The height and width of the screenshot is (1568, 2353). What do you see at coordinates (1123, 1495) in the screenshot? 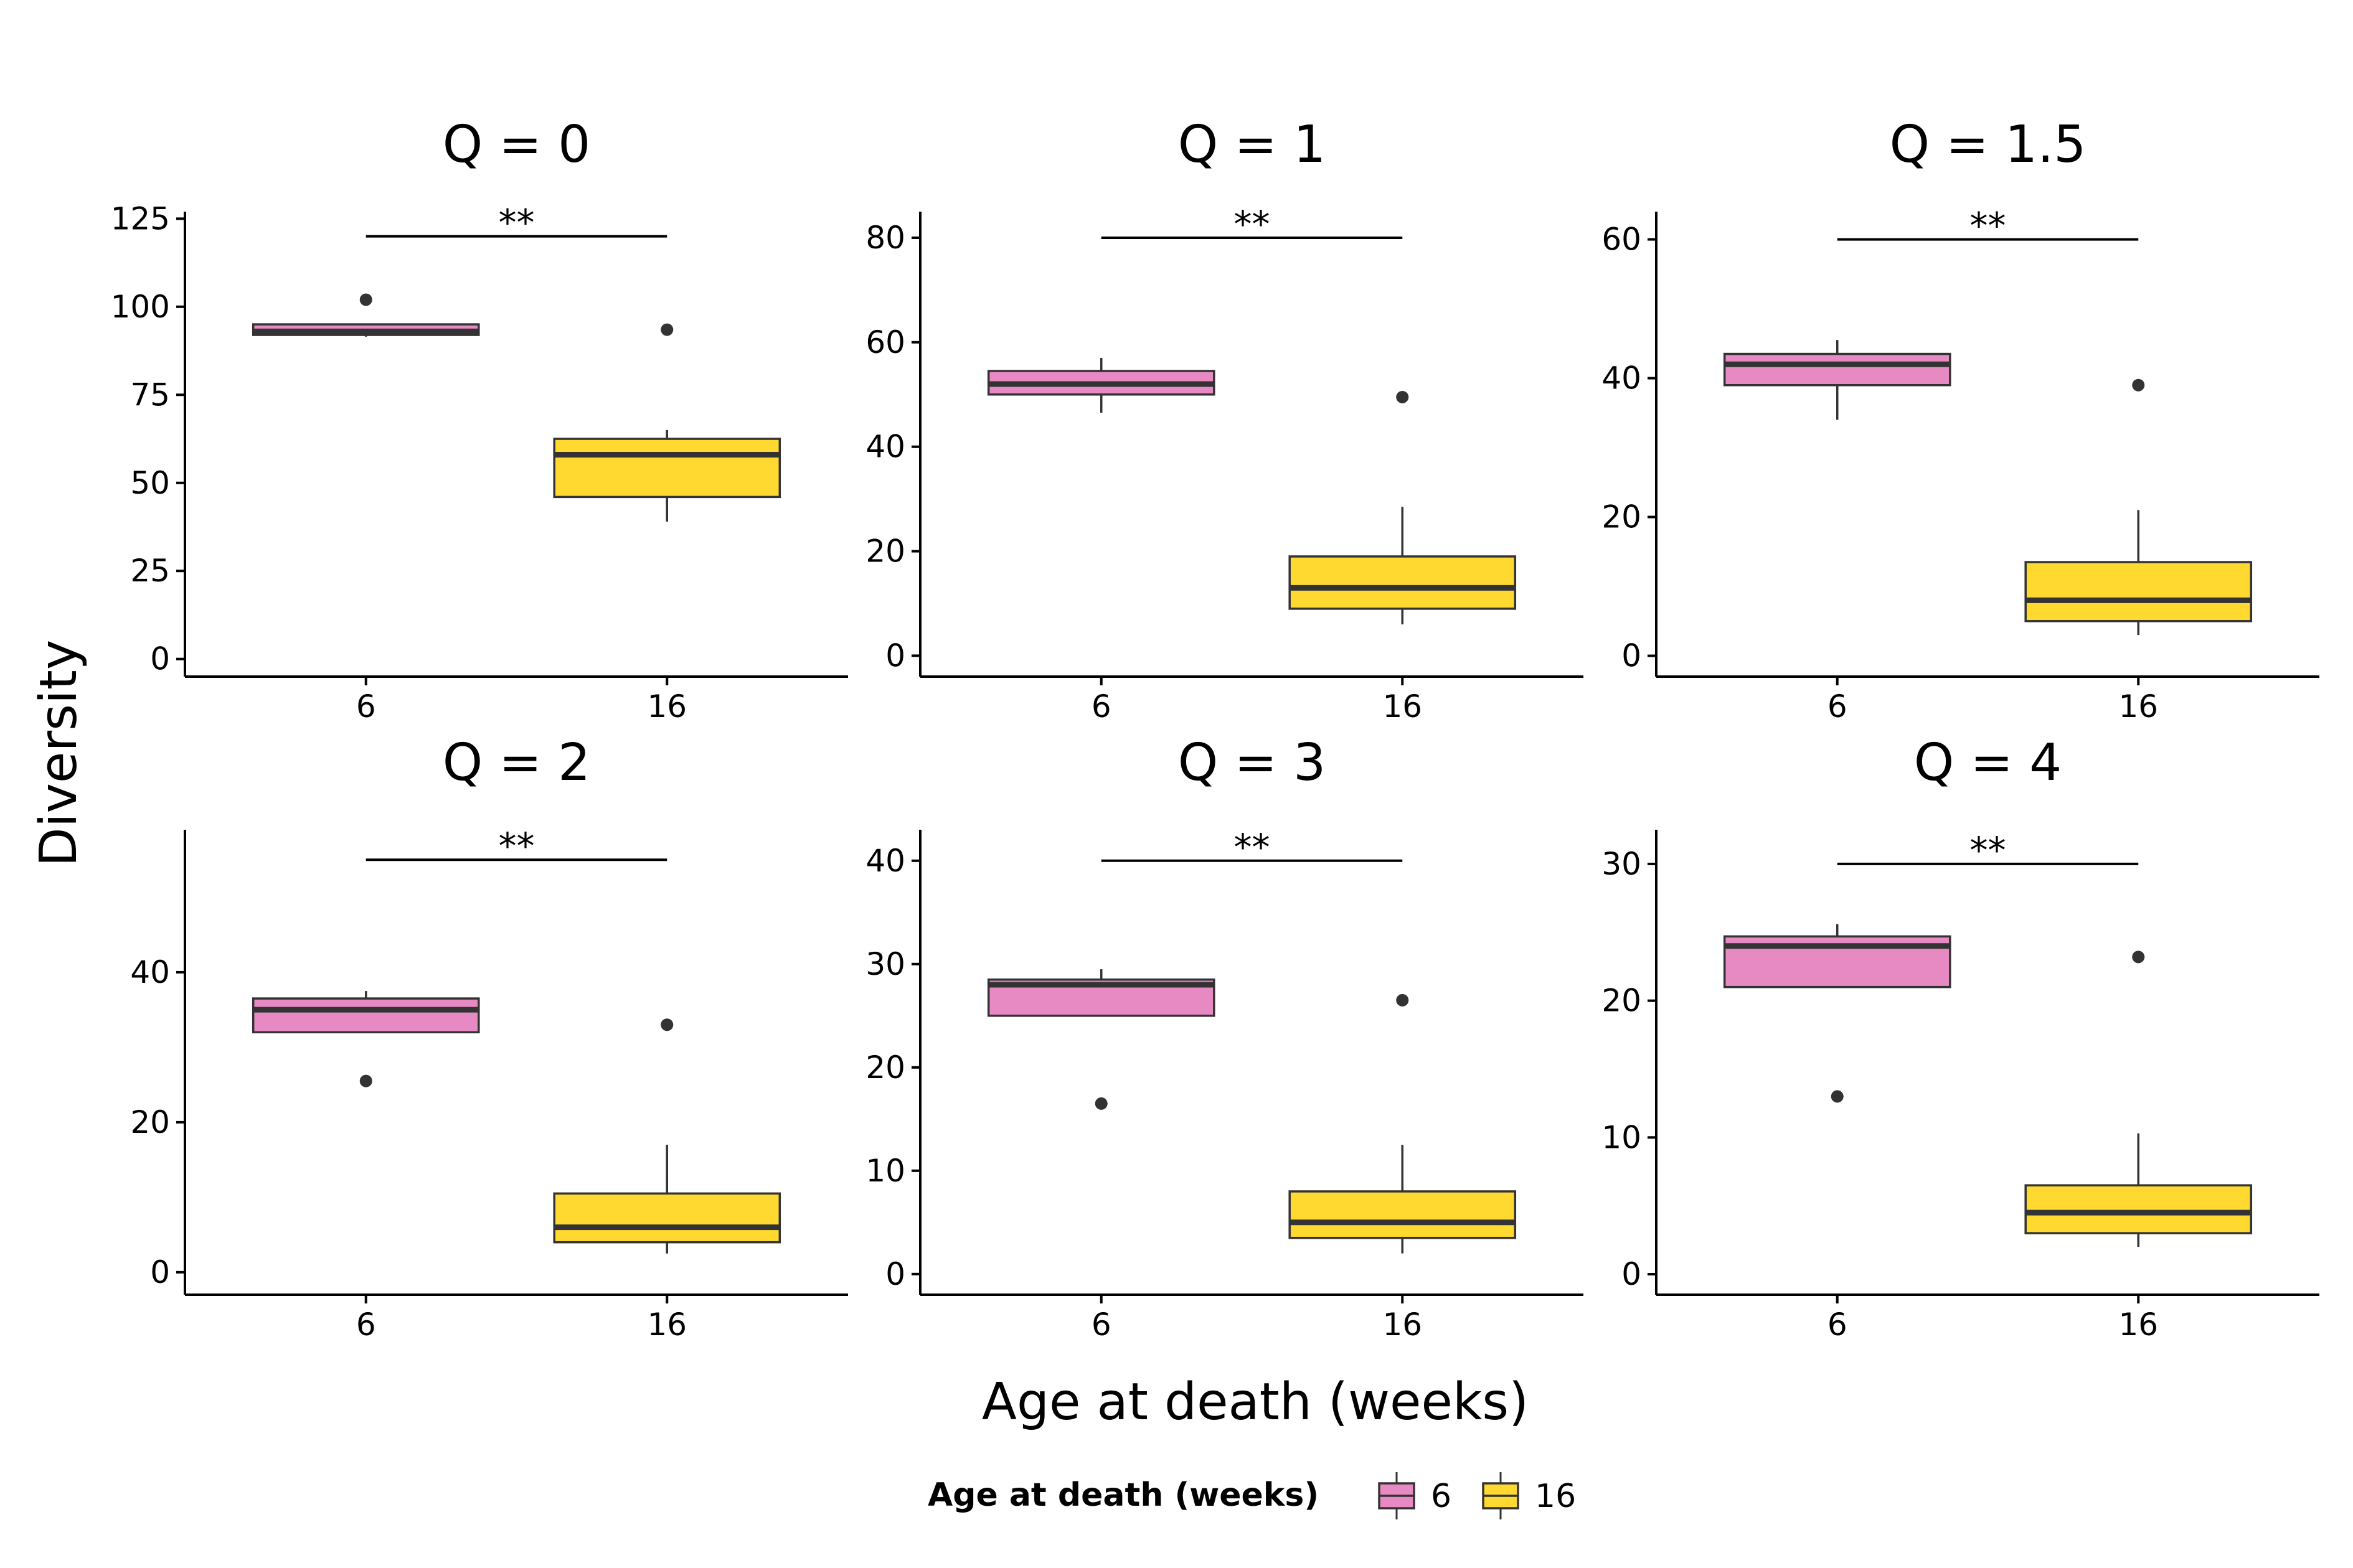
I see `legend-title: Age at death (weeks)` at bounding box center [1123, 1495].